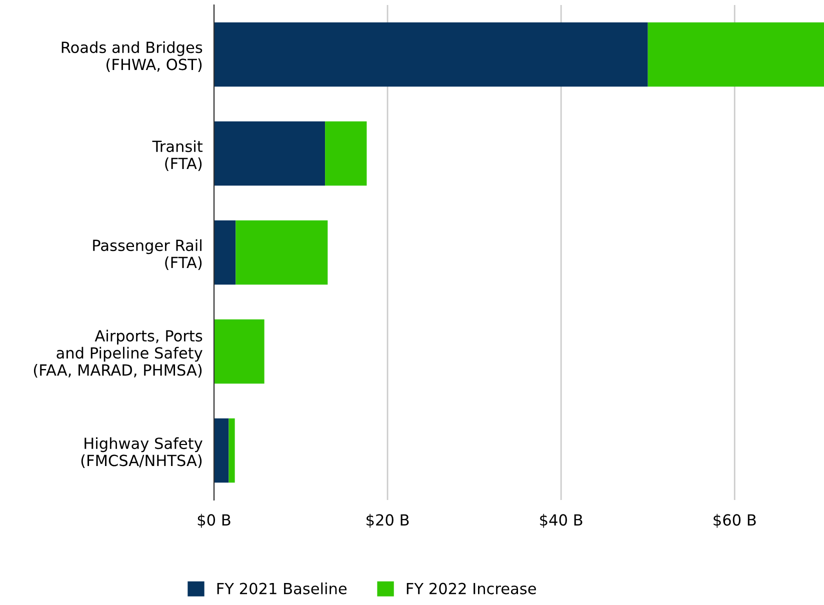 This screenshot has height=605, width=824. Describe the element at coordinates (561, 521) in the screenshot. I see `x-tick-label: $40 B` at that location.